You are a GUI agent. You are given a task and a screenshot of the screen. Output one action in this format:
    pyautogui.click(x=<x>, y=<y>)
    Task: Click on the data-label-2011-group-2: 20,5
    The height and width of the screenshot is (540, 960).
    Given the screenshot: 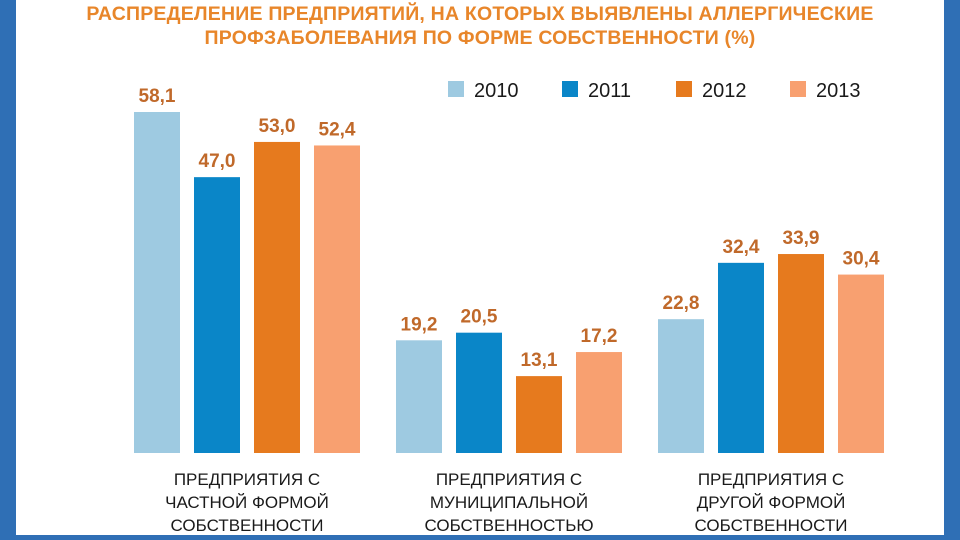 What is the action you would take?
    pyautogui.click(x=479, y=317)
    